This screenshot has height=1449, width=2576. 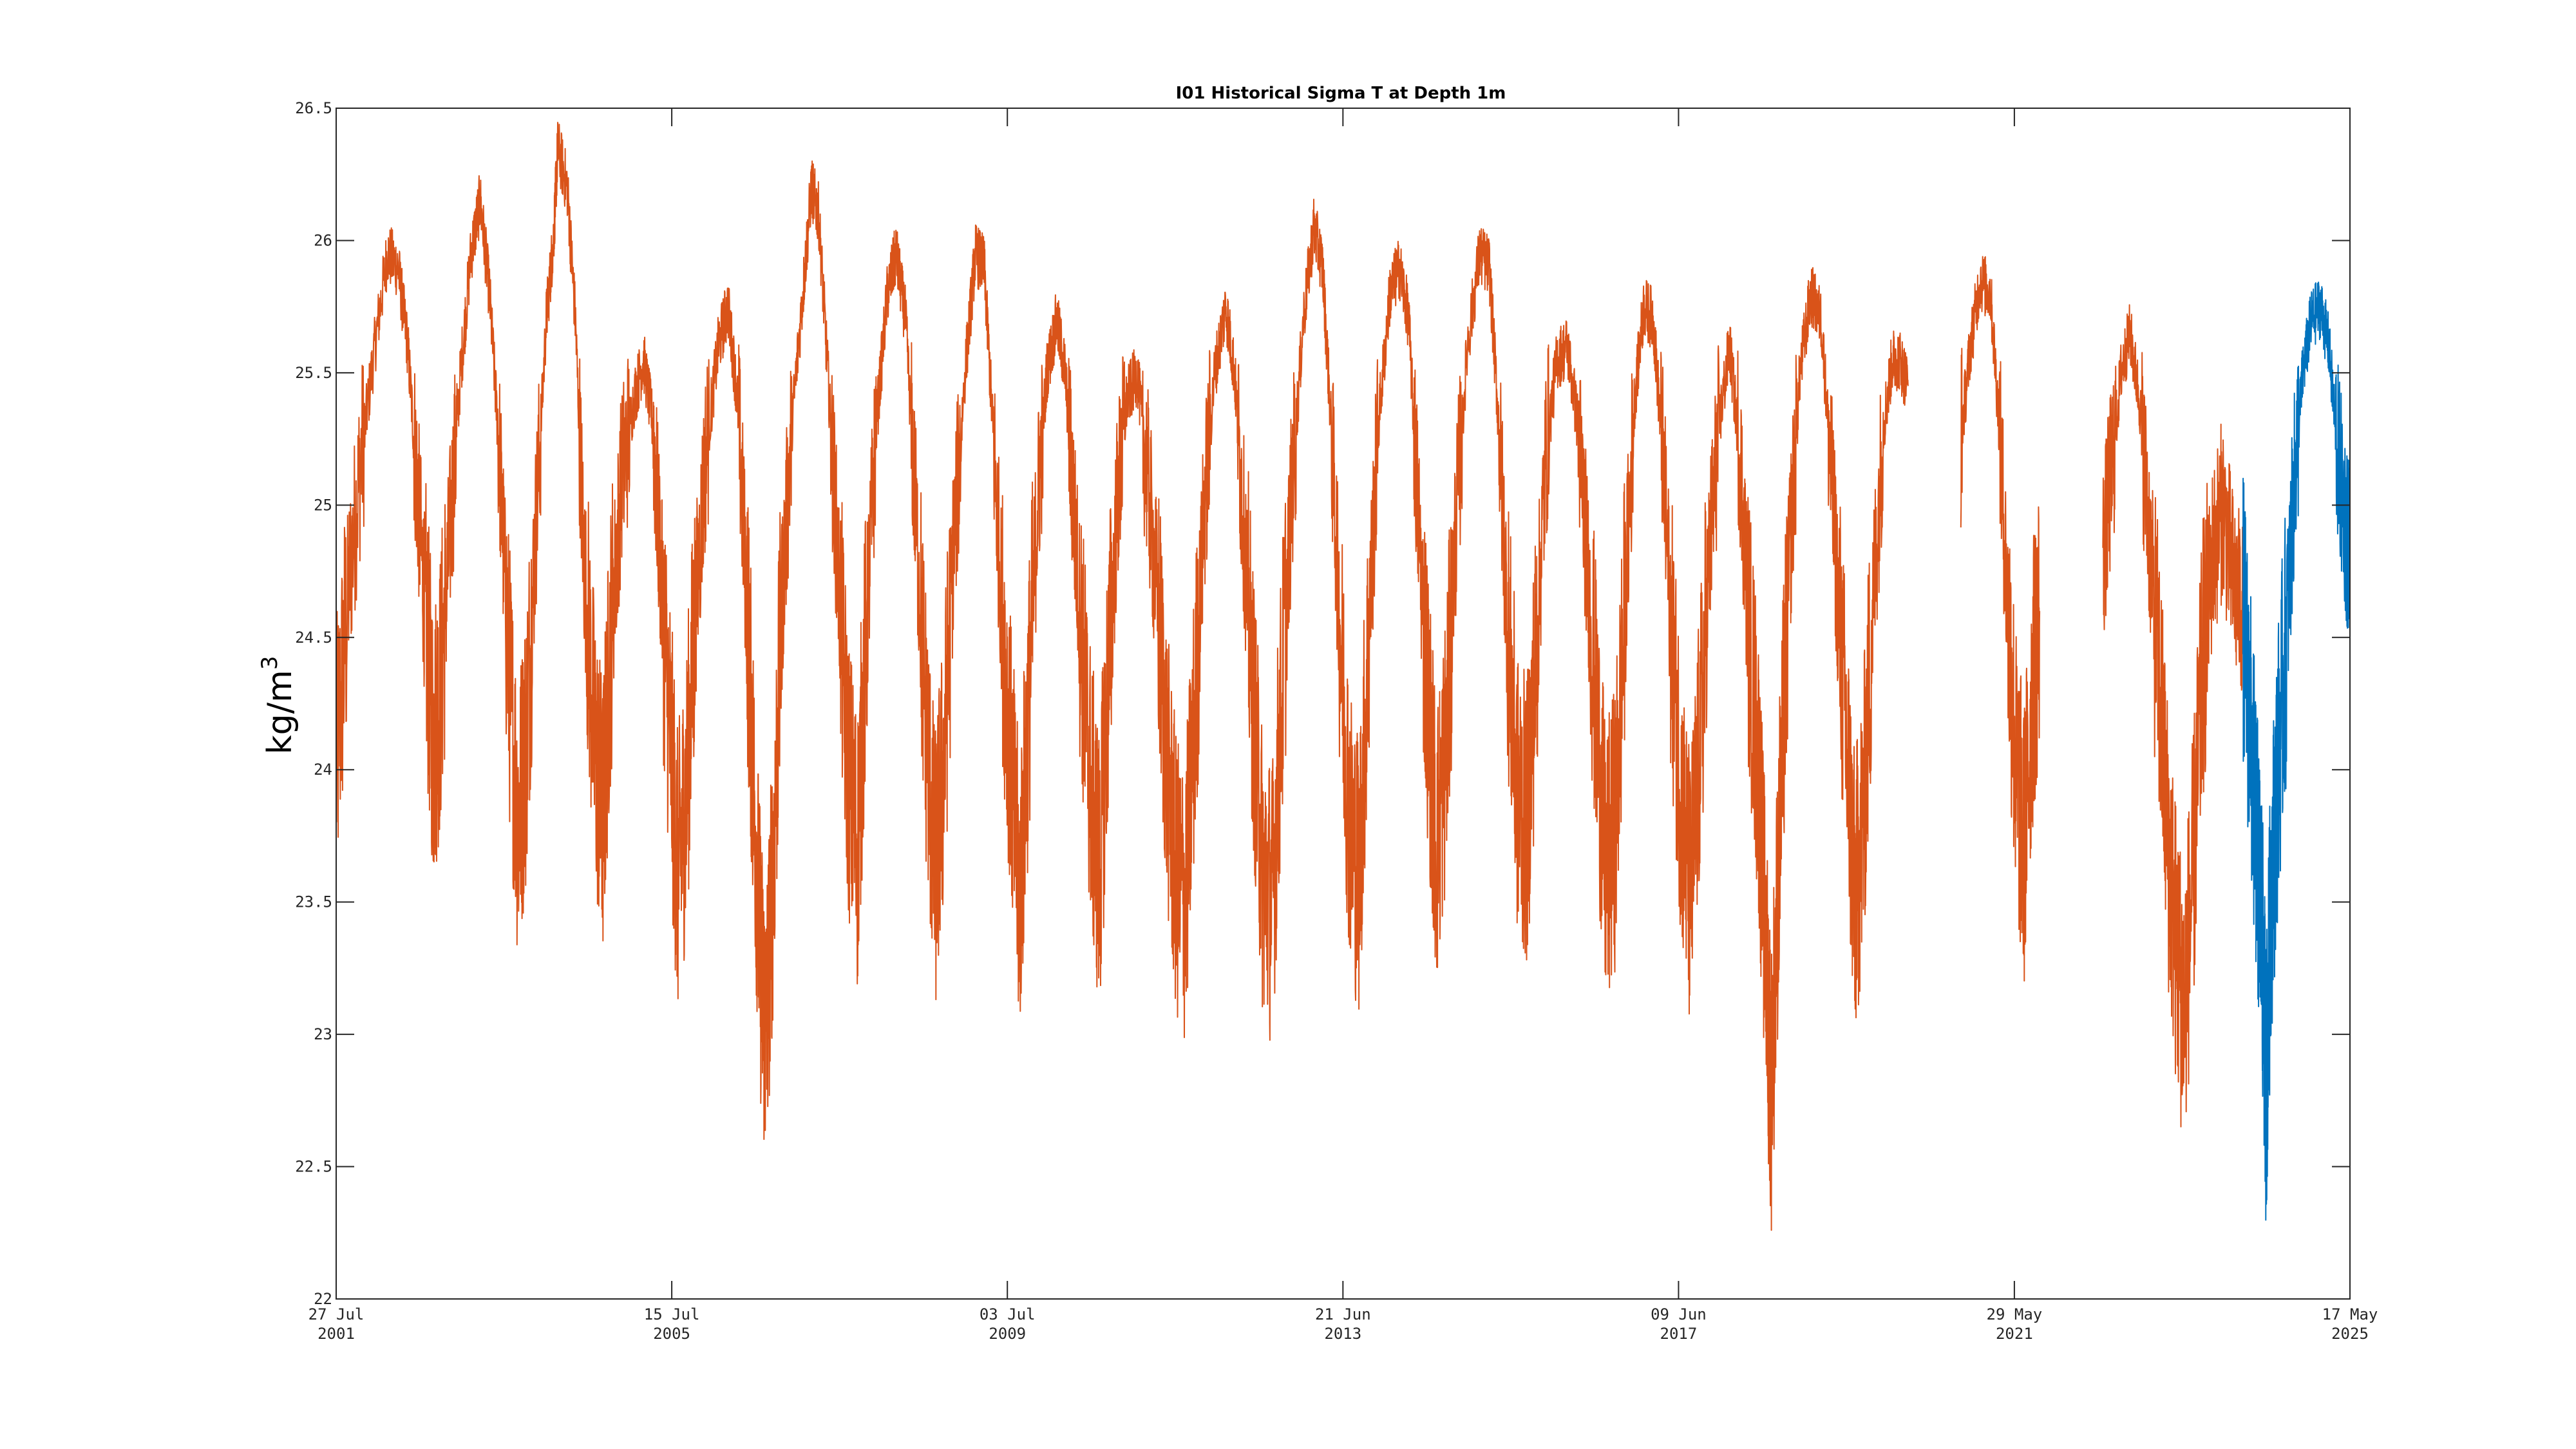 What do you see at coordinates (2014, 1334) in the screenshot?
I see `x-tick-label-year-5: 2021` at bounding box center [2014, 1334].